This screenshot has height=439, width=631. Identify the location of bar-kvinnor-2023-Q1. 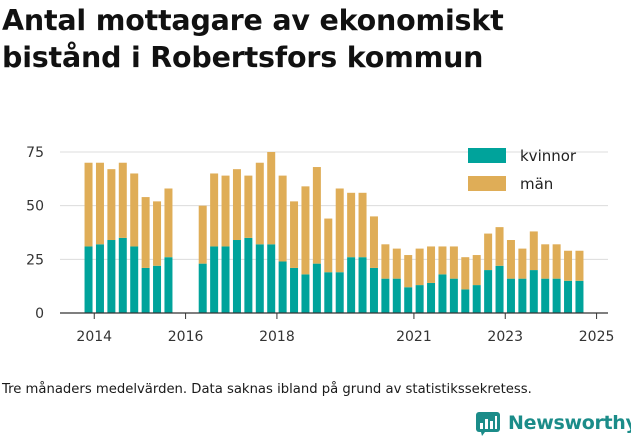
(488, 291).